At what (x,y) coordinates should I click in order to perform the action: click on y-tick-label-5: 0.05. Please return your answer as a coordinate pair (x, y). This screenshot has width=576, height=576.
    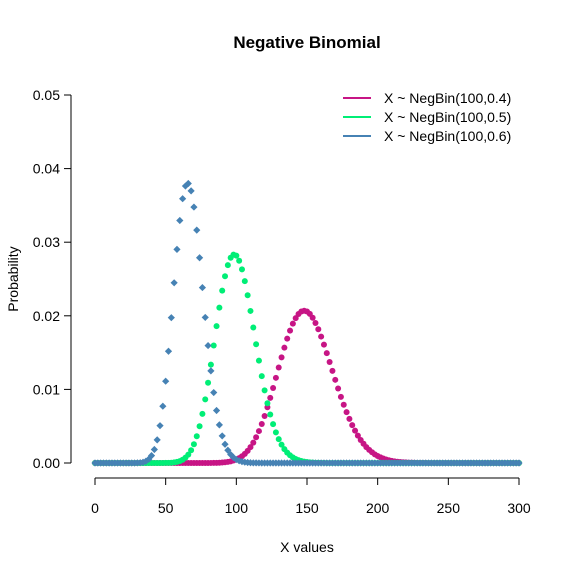
    Looking at the image, I should click on (46, 95).